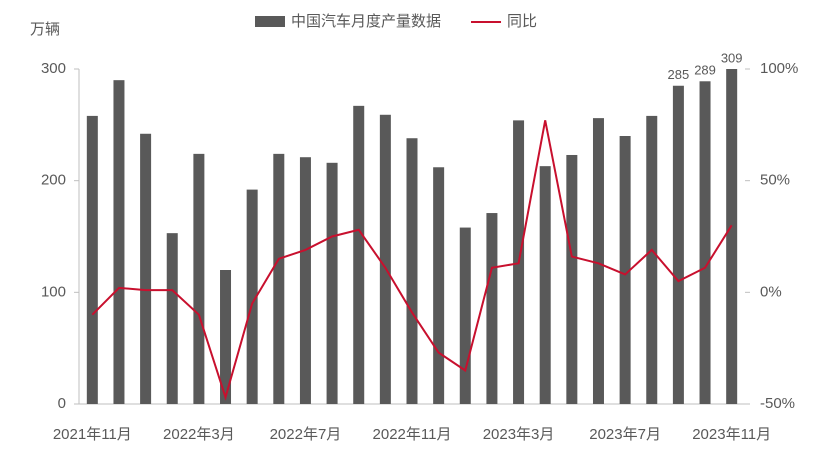 The height and width of the screenshot is (453, 819). I want to click on legend: 中国汽车月度产量数据 同比, so click(396, 21).